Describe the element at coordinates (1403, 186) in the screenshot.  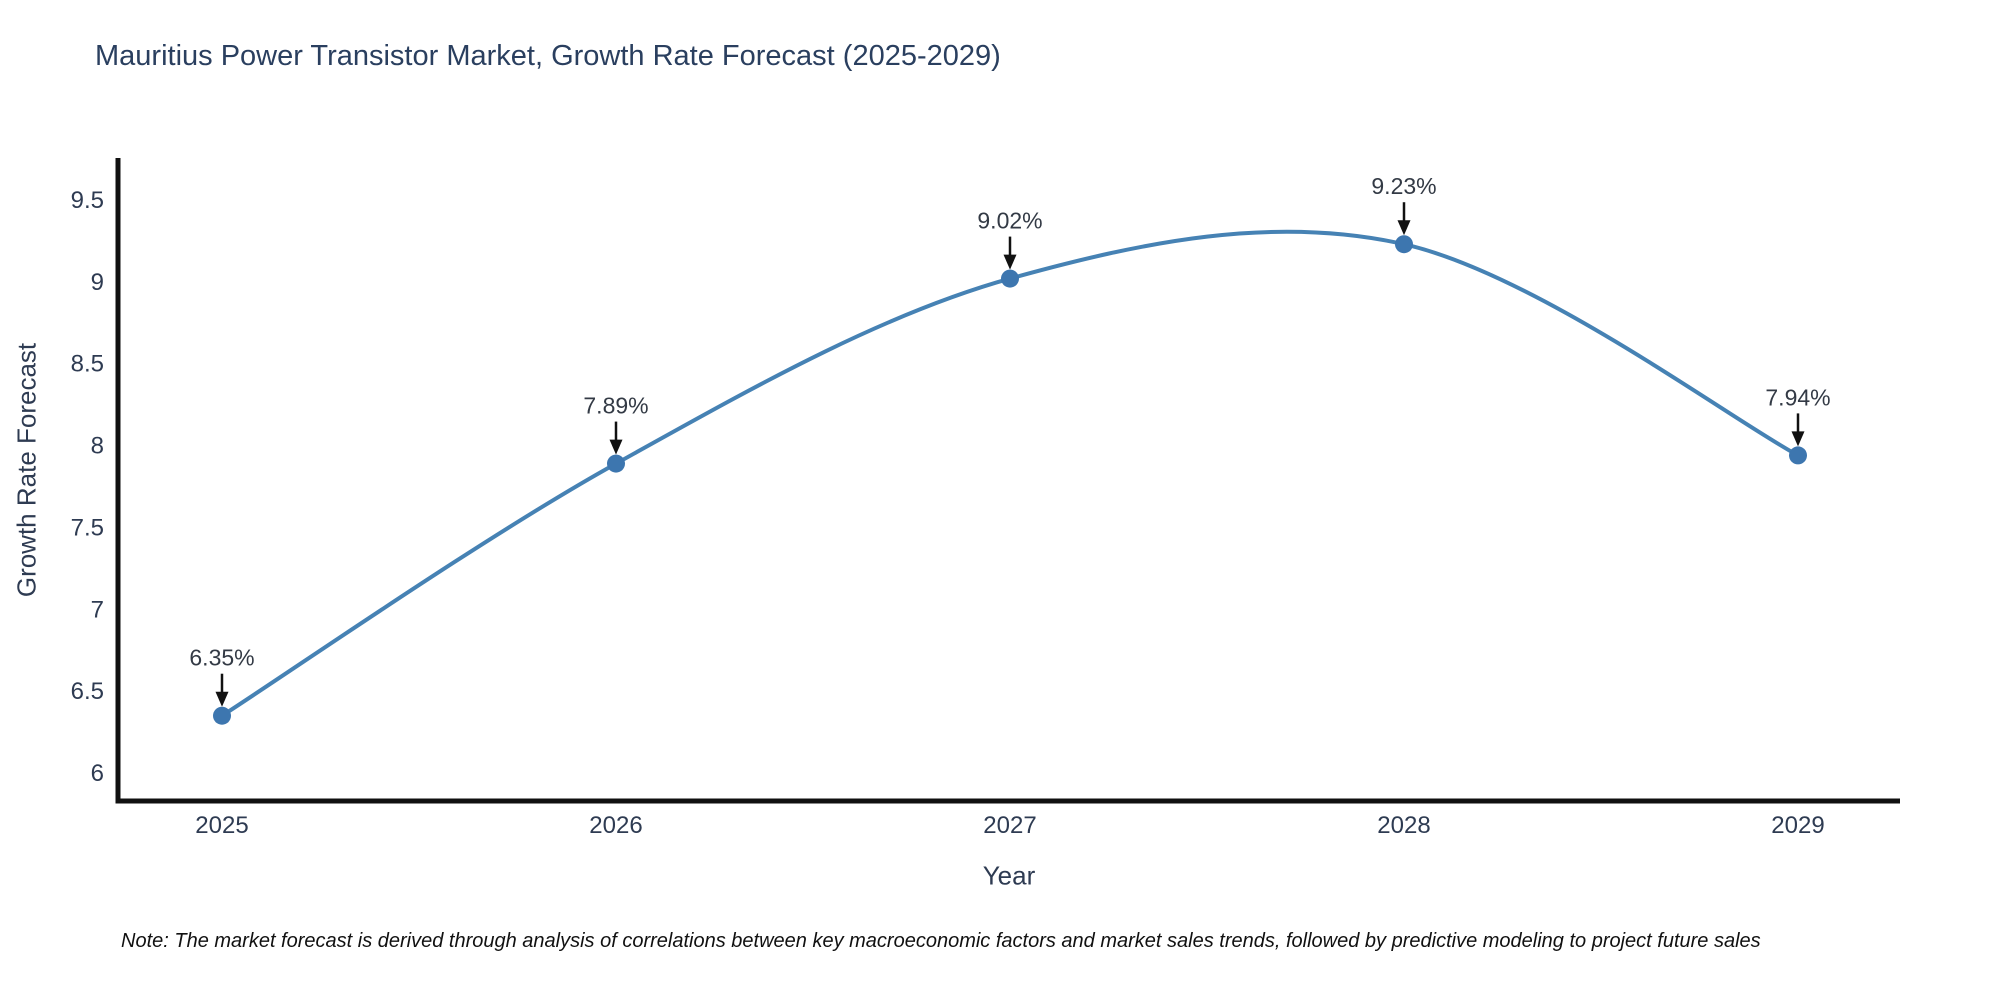
I see `point-annotation-label: 9.23%` at that location.